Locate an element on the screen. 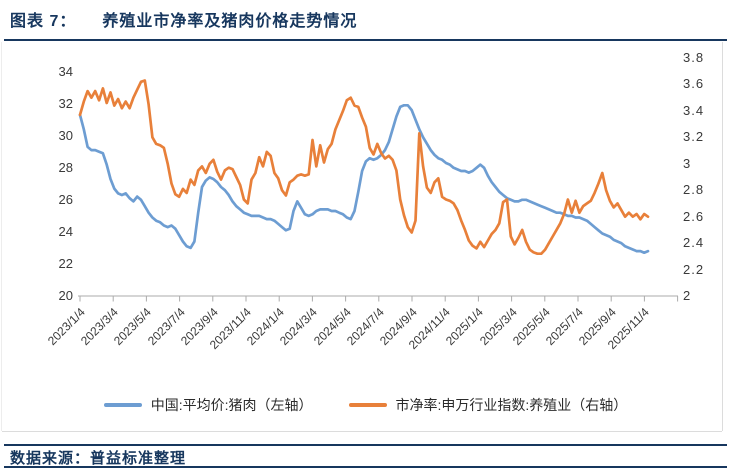 This screenshot has width=731, height=469. right-axis-tick-label: 3.4 is located at coordinates (694, 110).